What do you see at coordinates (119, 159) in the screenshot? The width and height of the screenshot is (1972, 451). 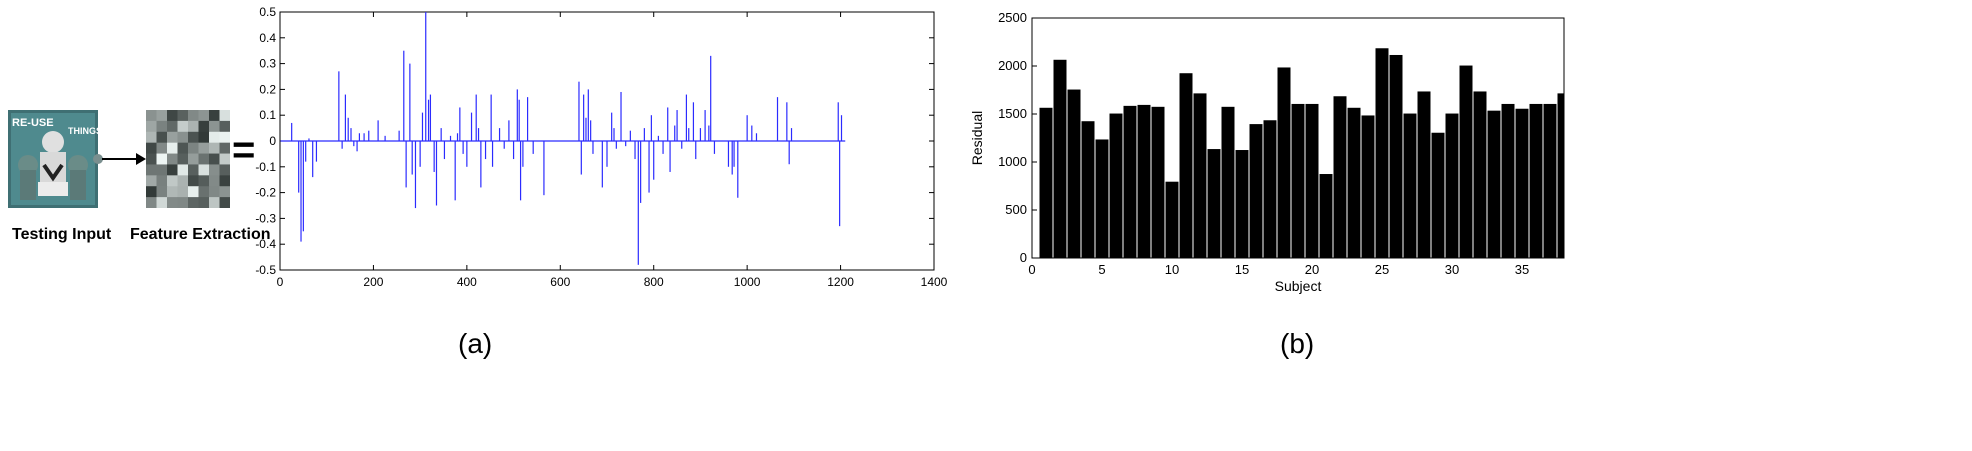 I see `arrow-icon` at bounding box center [119, 159].